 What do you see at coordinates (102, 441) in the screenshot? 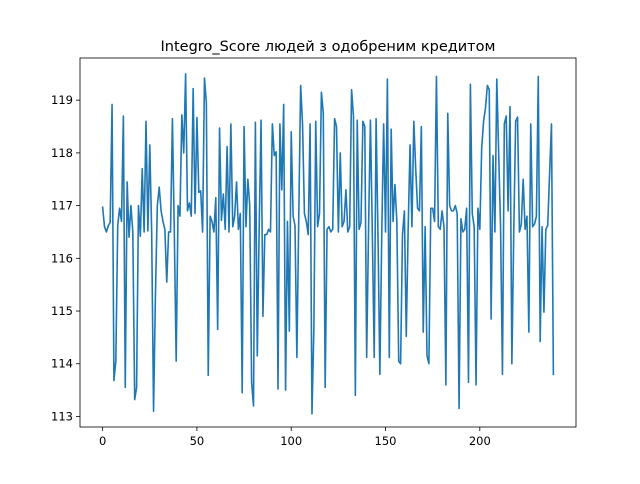
I see `x-tick-label: 0` at bounding box center [102, 441].